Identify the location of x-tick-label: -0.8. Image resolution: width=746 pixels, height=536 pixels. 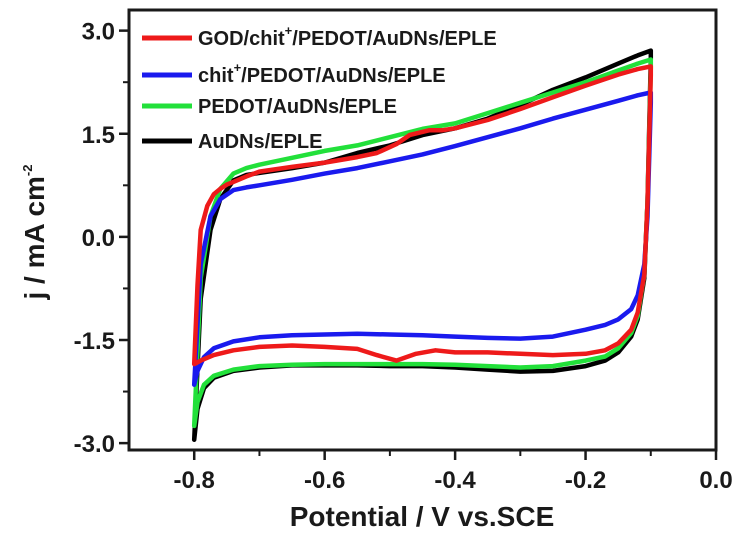
(194, 480).